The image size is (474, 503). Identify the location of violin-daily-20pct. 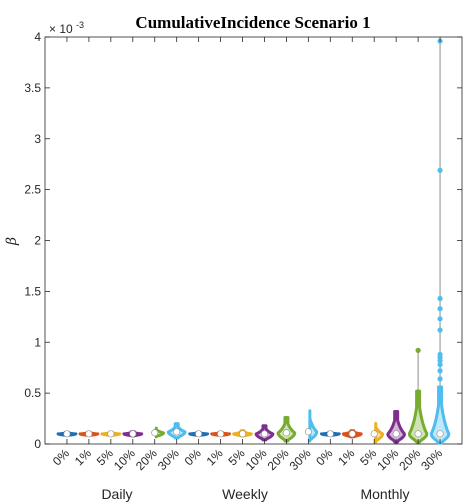
(158, 432).